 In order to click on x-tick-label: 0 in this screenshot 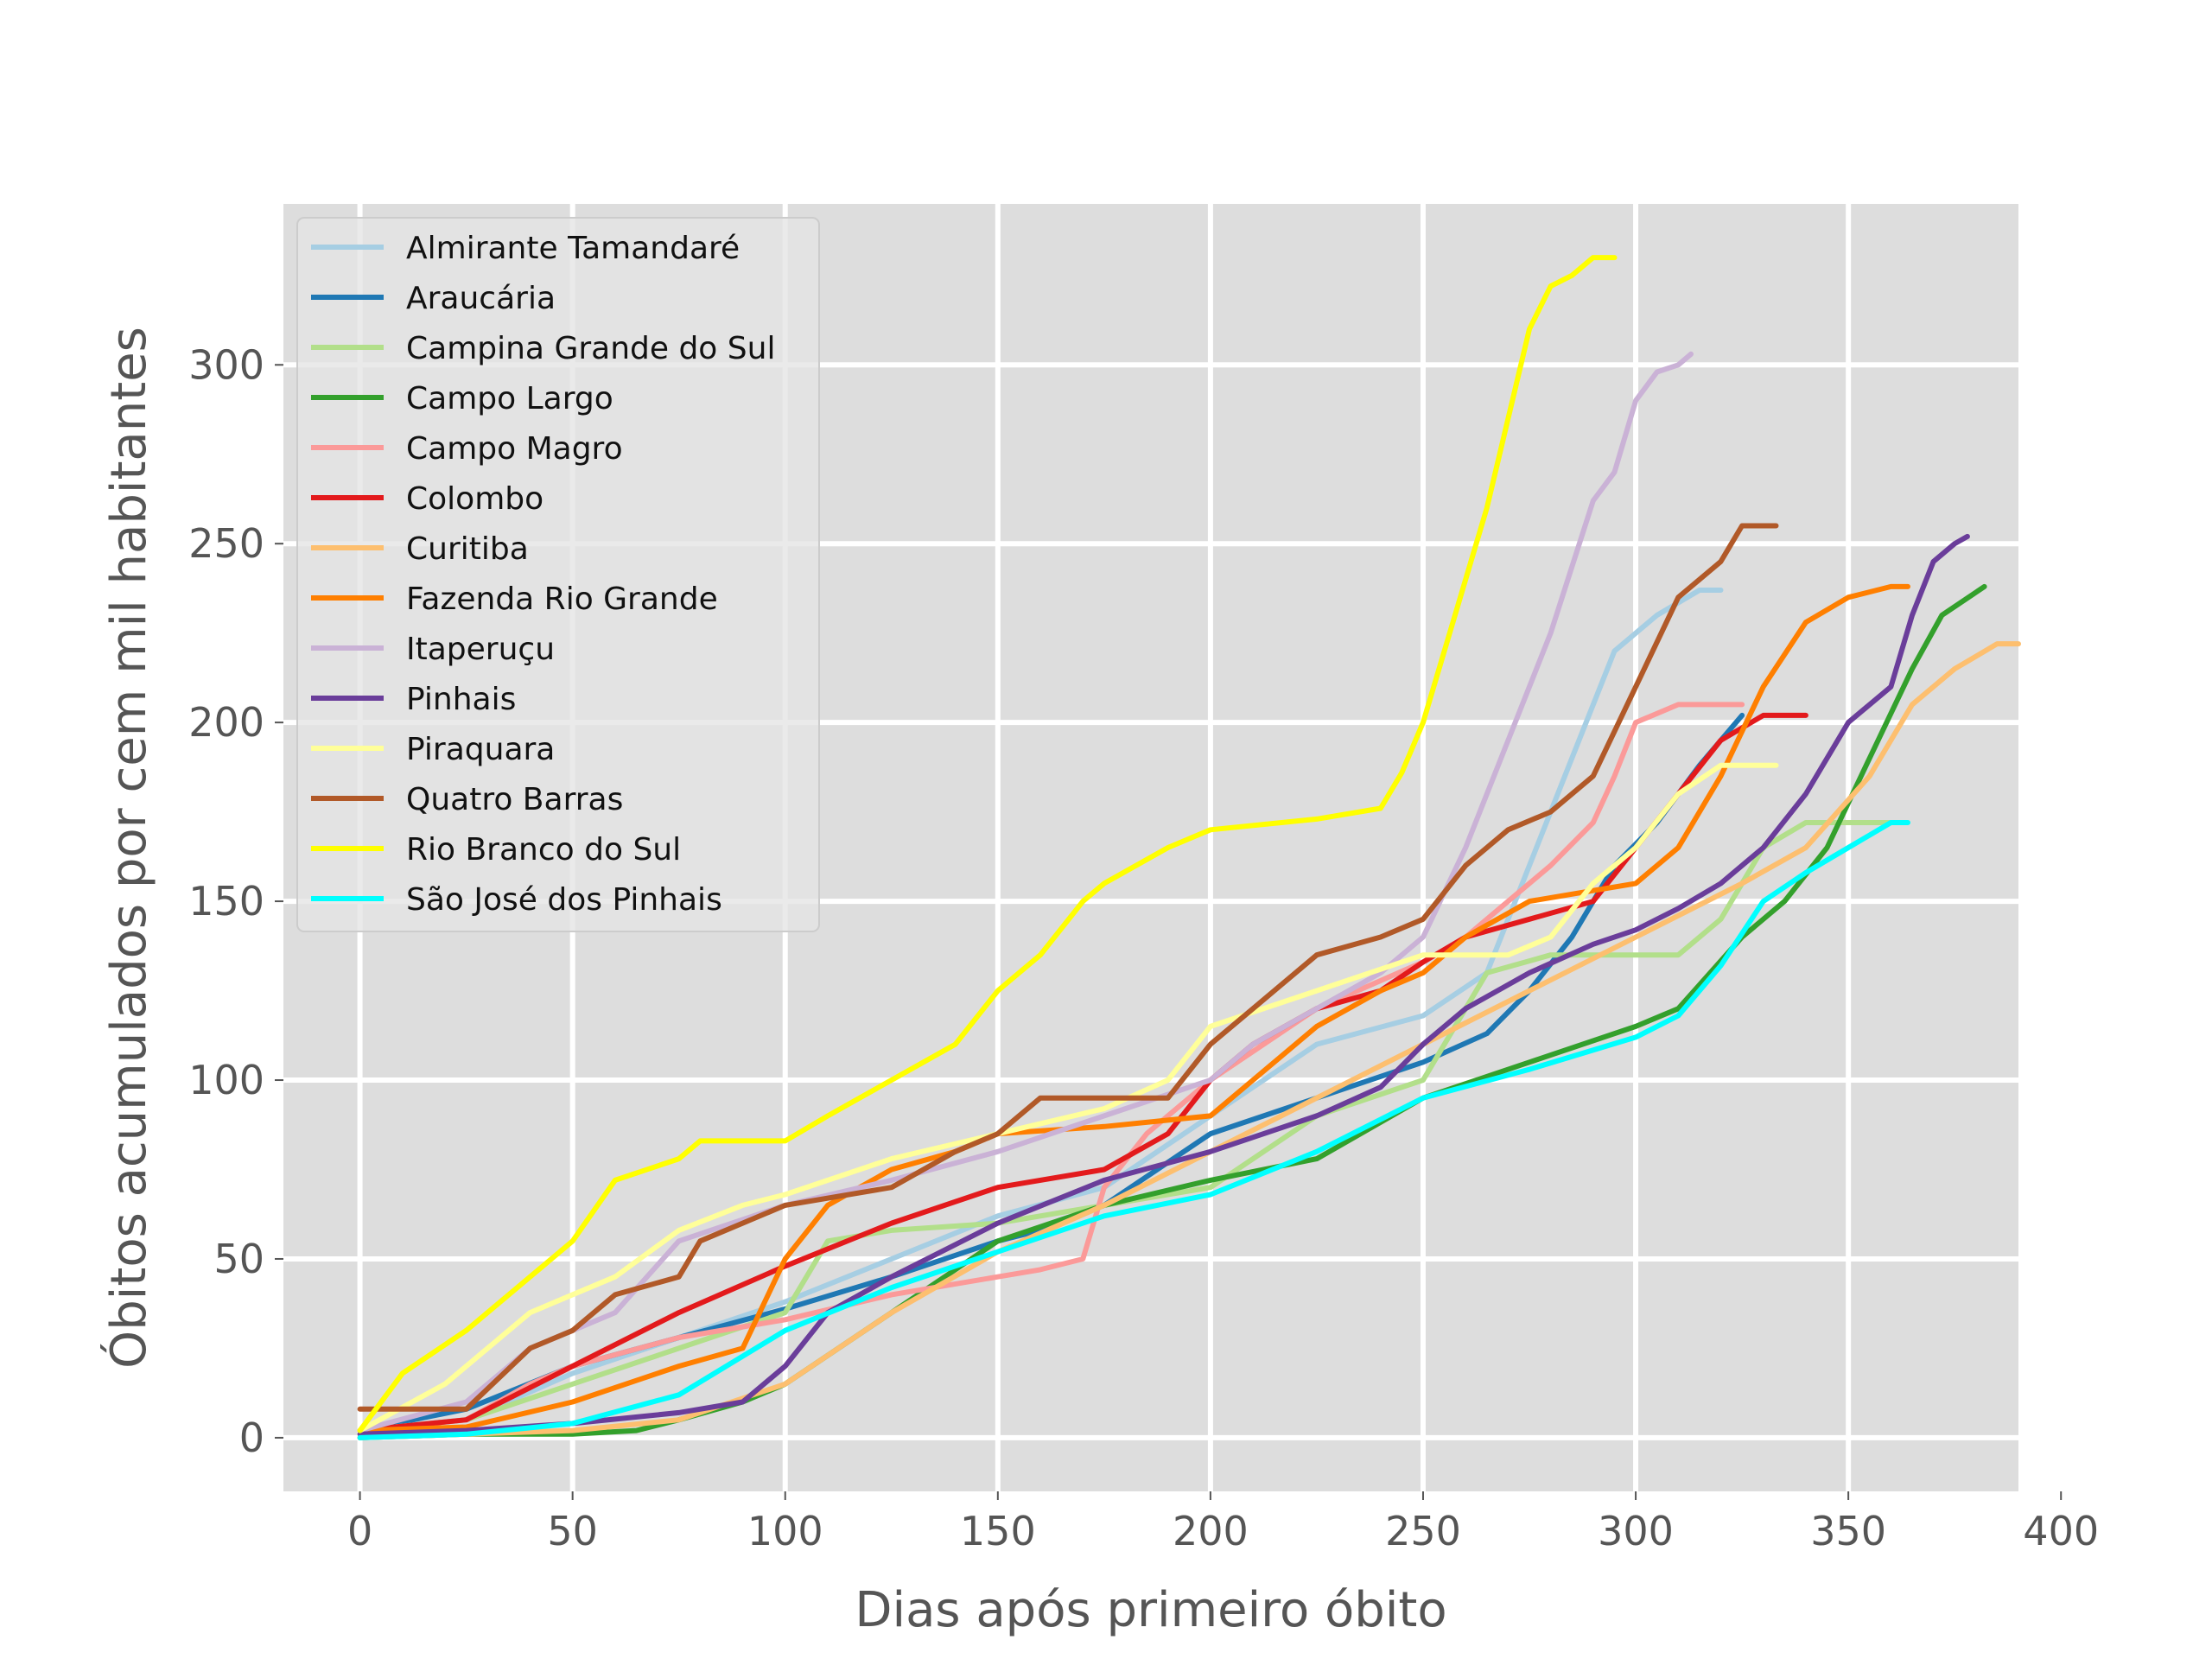, I will do `click(359, 1531)`.